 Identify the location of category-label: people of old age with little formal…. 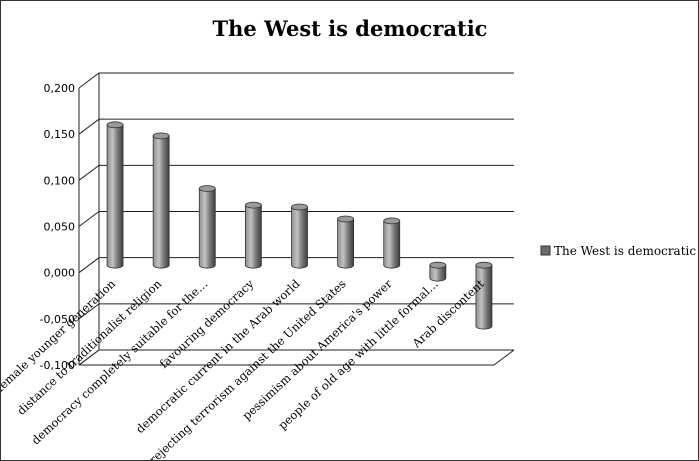
(358, 355).